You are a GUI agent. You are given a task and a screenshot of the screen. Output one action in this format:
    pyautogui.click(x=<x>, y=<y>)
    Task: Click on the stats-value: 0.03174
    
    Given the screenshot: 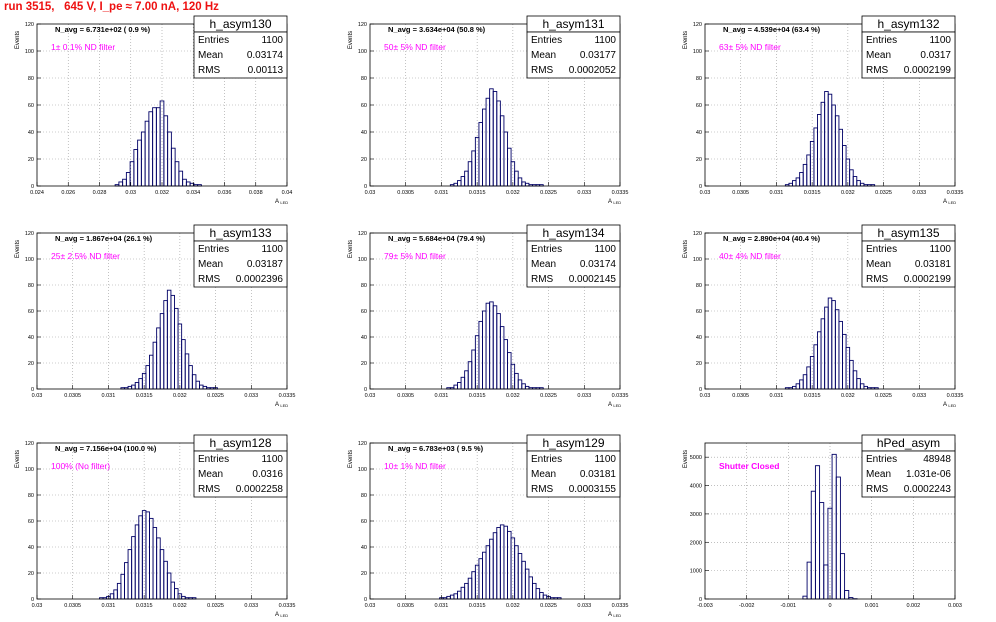 What is the action you would take?
    pyautogui.click(x=265, y=55)
    